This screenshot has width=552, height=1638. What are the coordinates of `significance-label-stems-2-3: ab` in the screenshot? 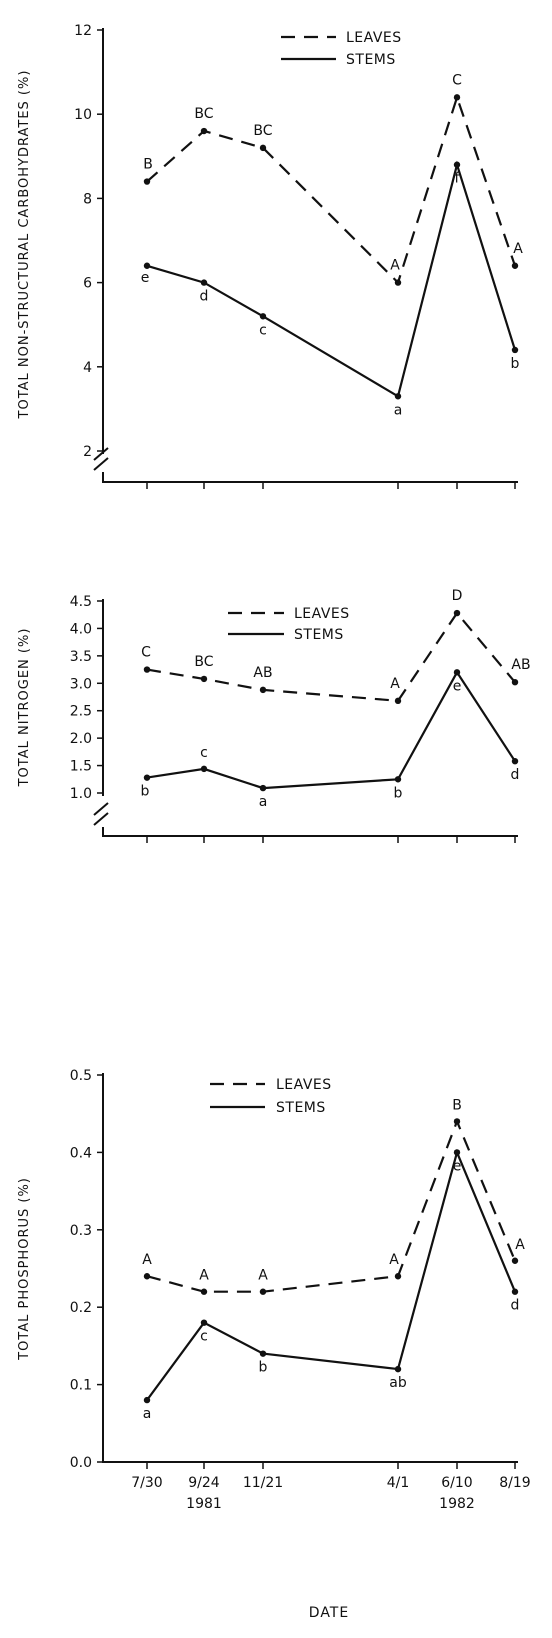 It's located at (398, 1383).